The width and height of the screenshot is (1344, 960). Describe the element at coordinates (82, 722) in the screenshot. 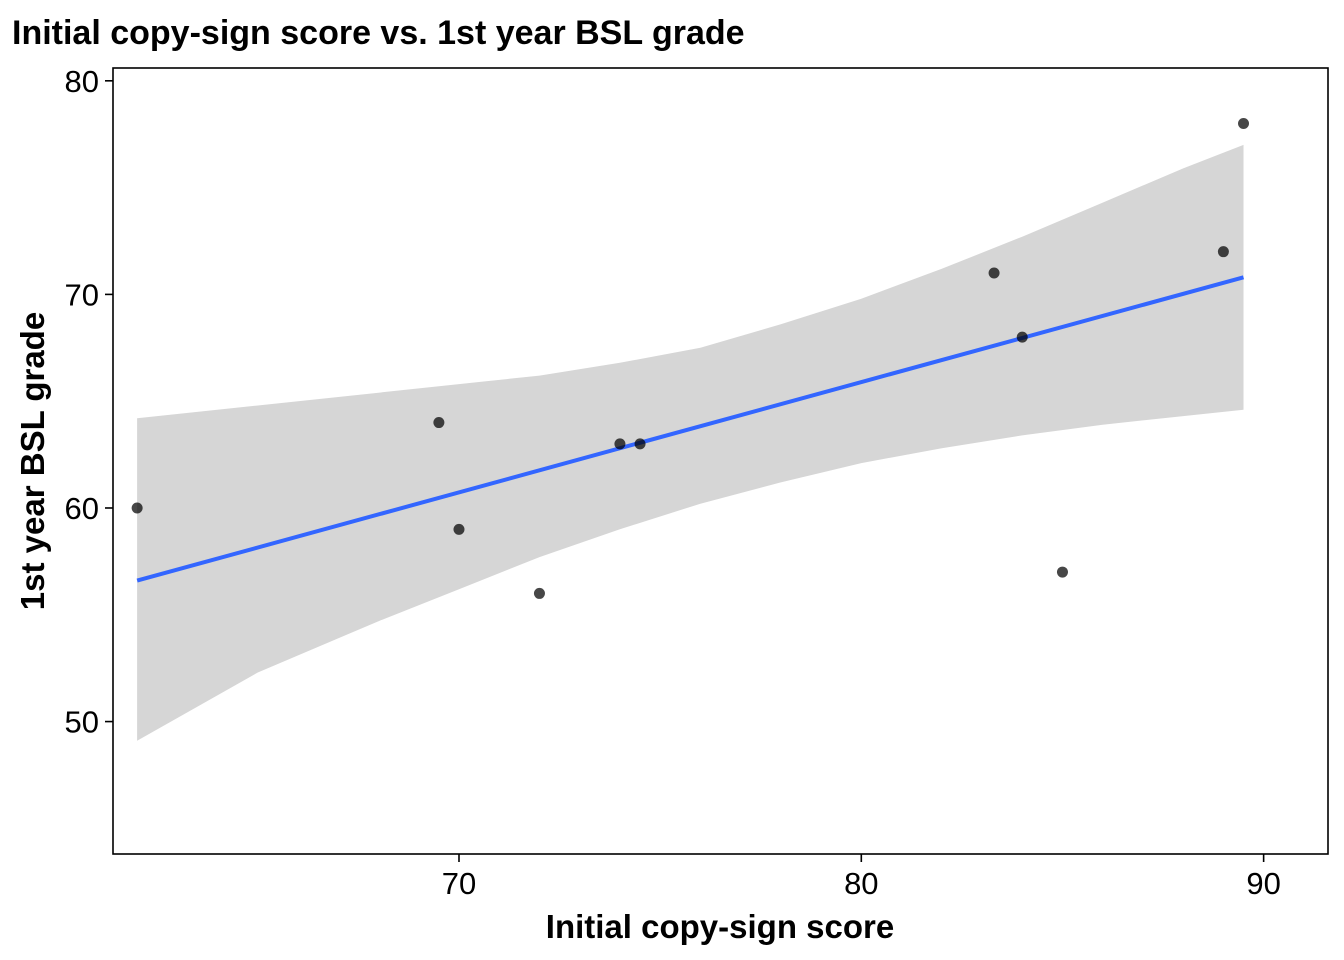

I see `y-tick-label: 50` at that location.